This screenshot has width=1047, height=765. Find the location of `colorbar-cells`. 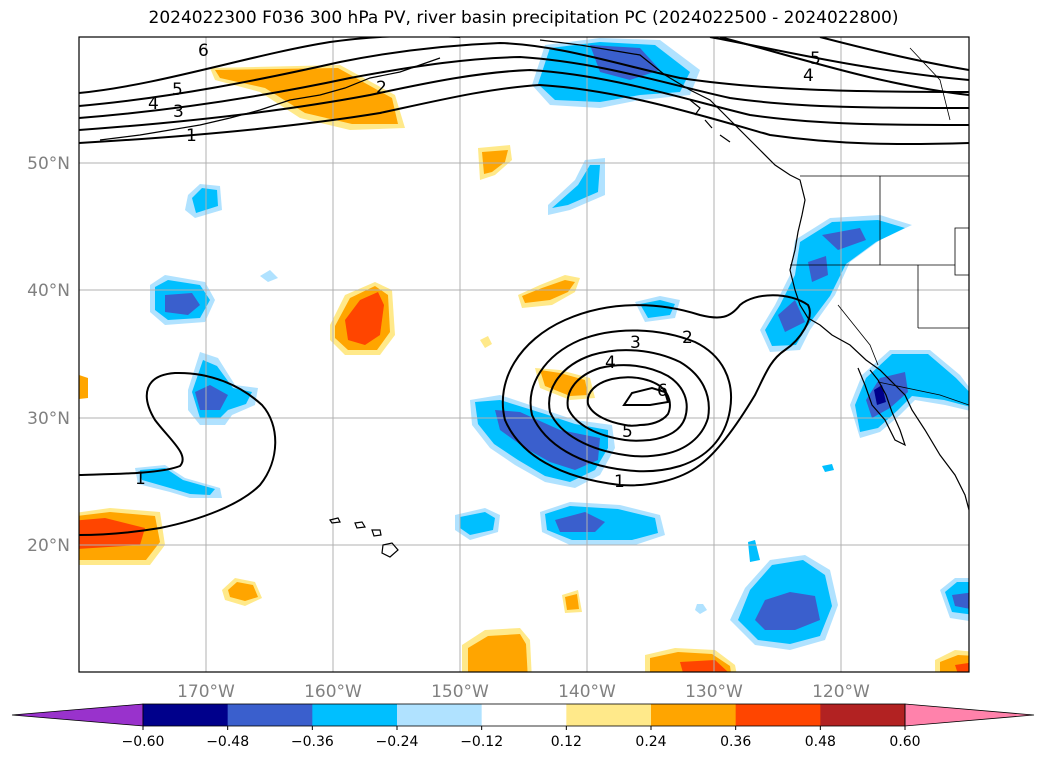

colorbar-cells is located at coordinates (523, 715).